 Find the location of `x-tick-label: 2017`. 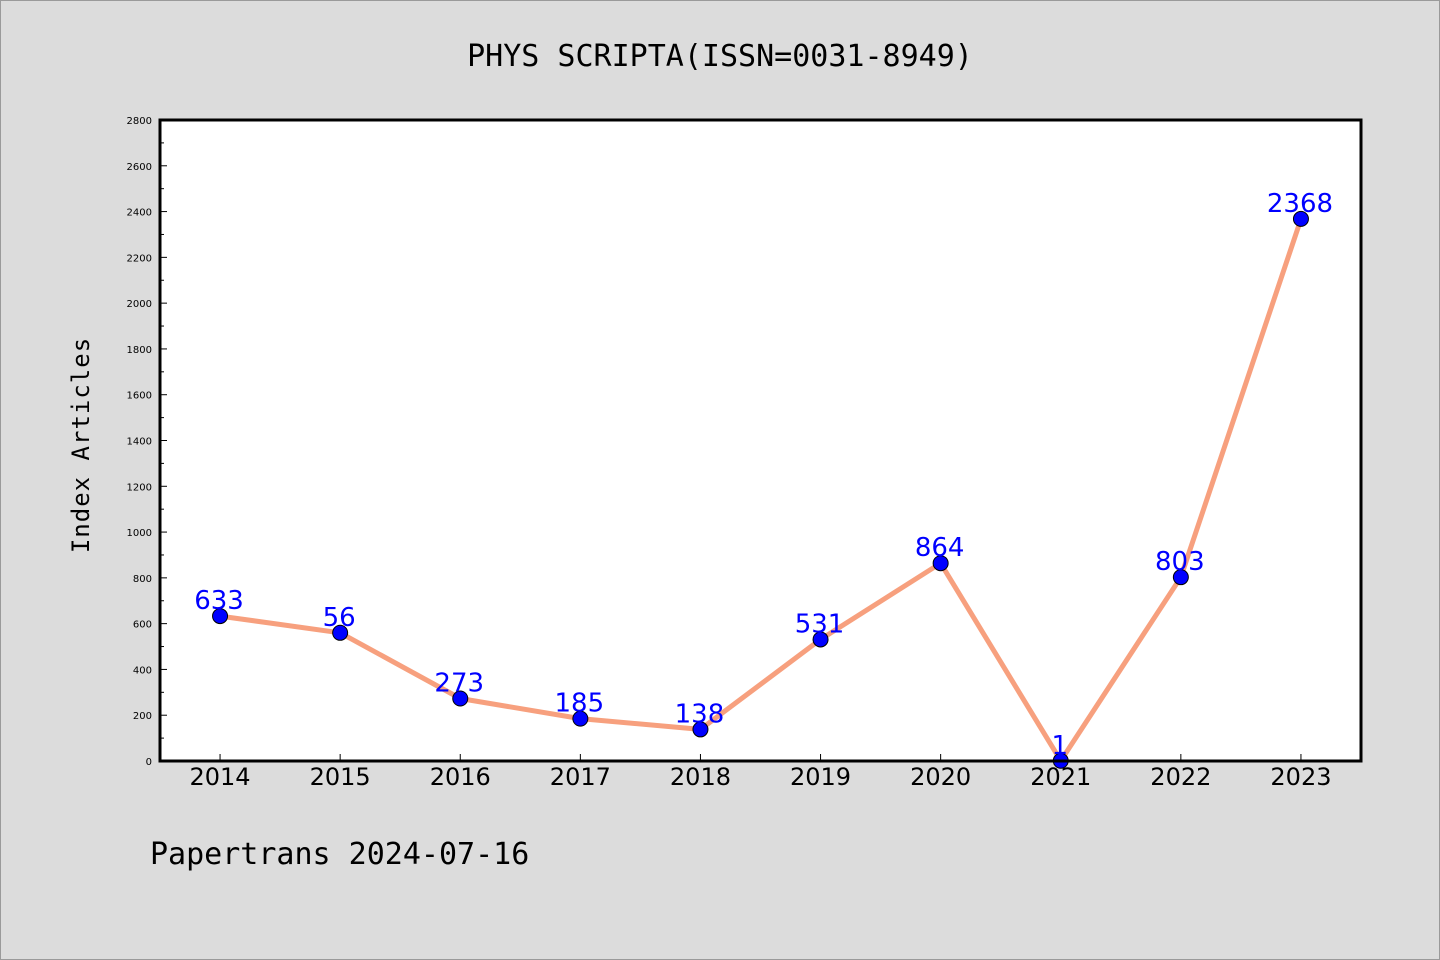

x-tick-label: 2017 is located at coordinates (580, 777).